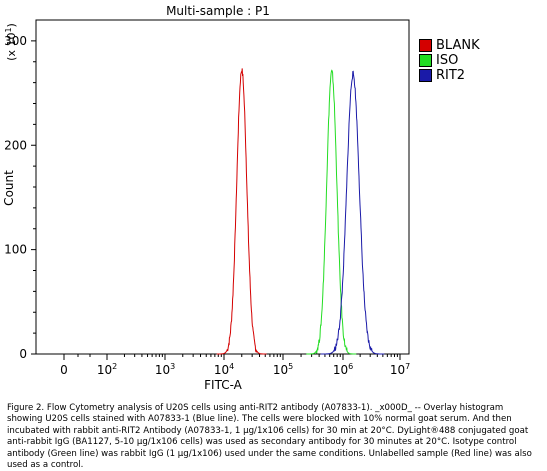  I want to click on y-tick-label: 0, so click(23, 354).